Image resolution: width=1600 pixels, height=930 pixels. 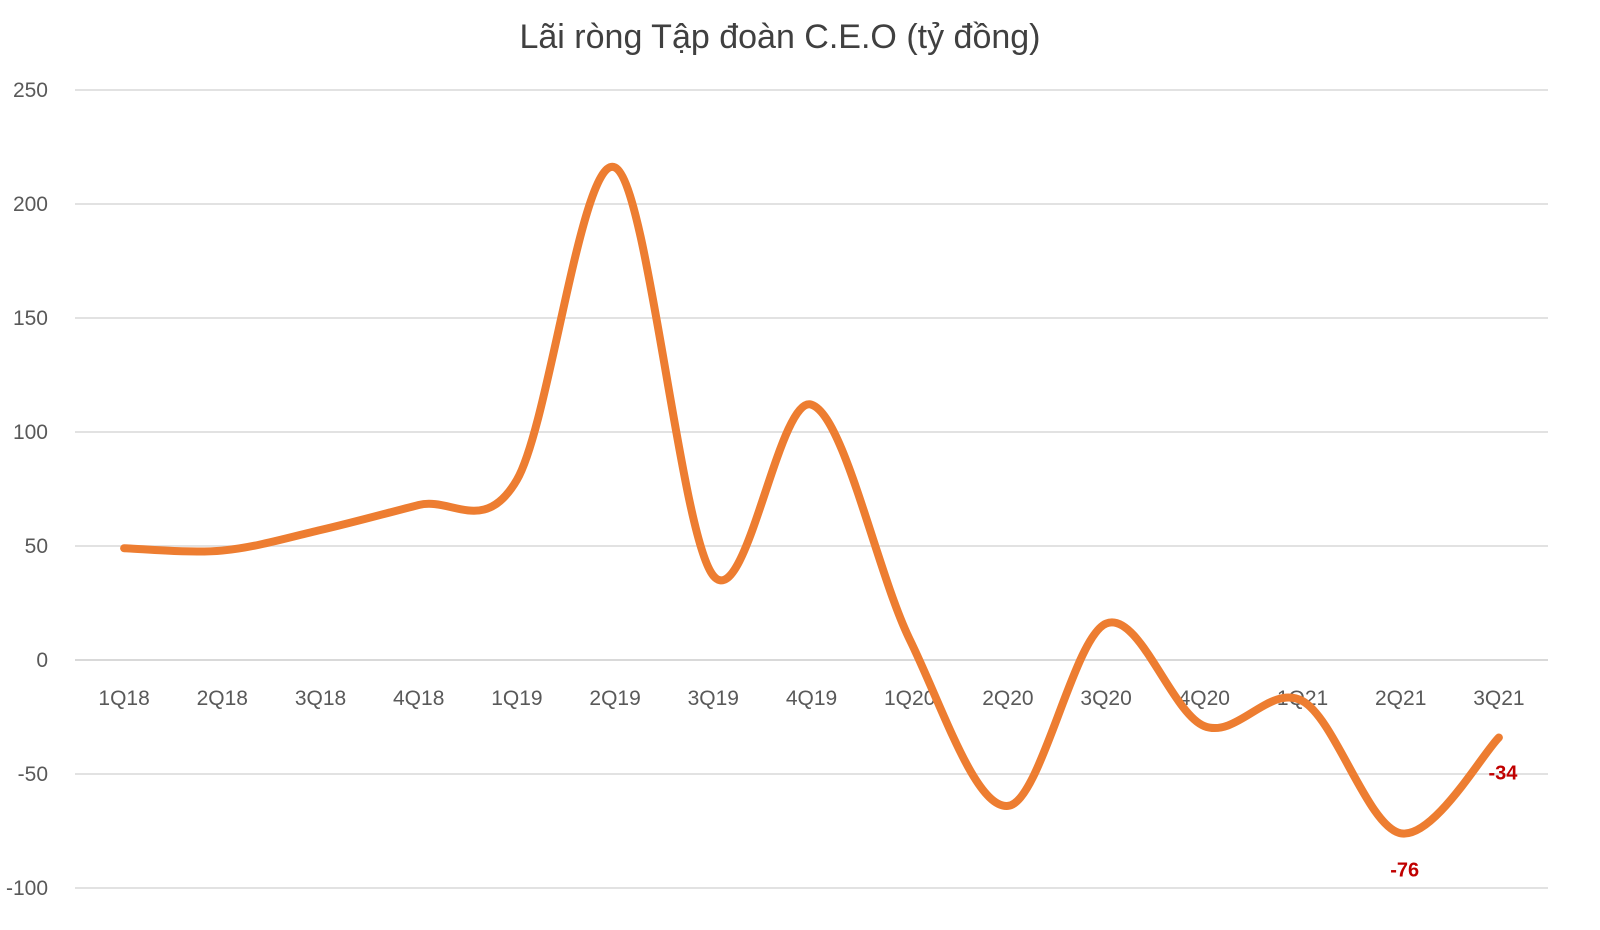 I want to click on x-tick-label: 3Q21, so click(x=1498, y=698).